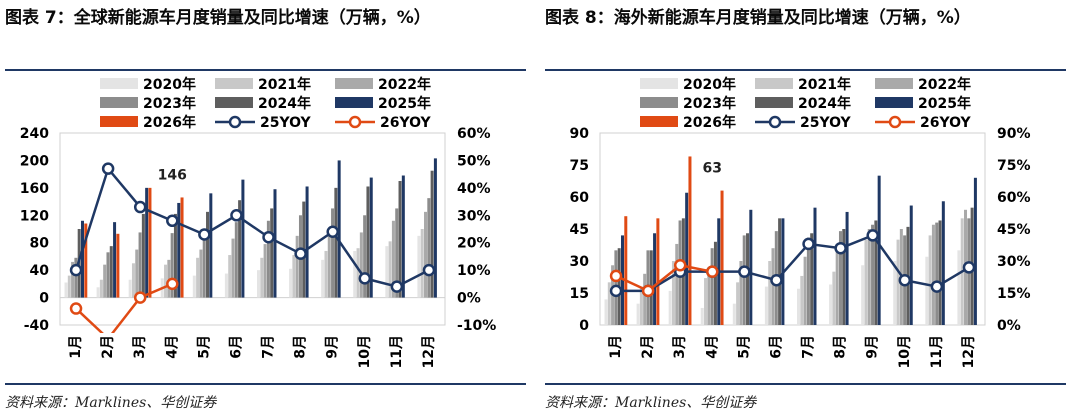 This screenshot has height=418, width=1066. What do you see at coordinates (252, 227) in the screenshot?
I see `line-25YOY` at bounding box center [252, 227].